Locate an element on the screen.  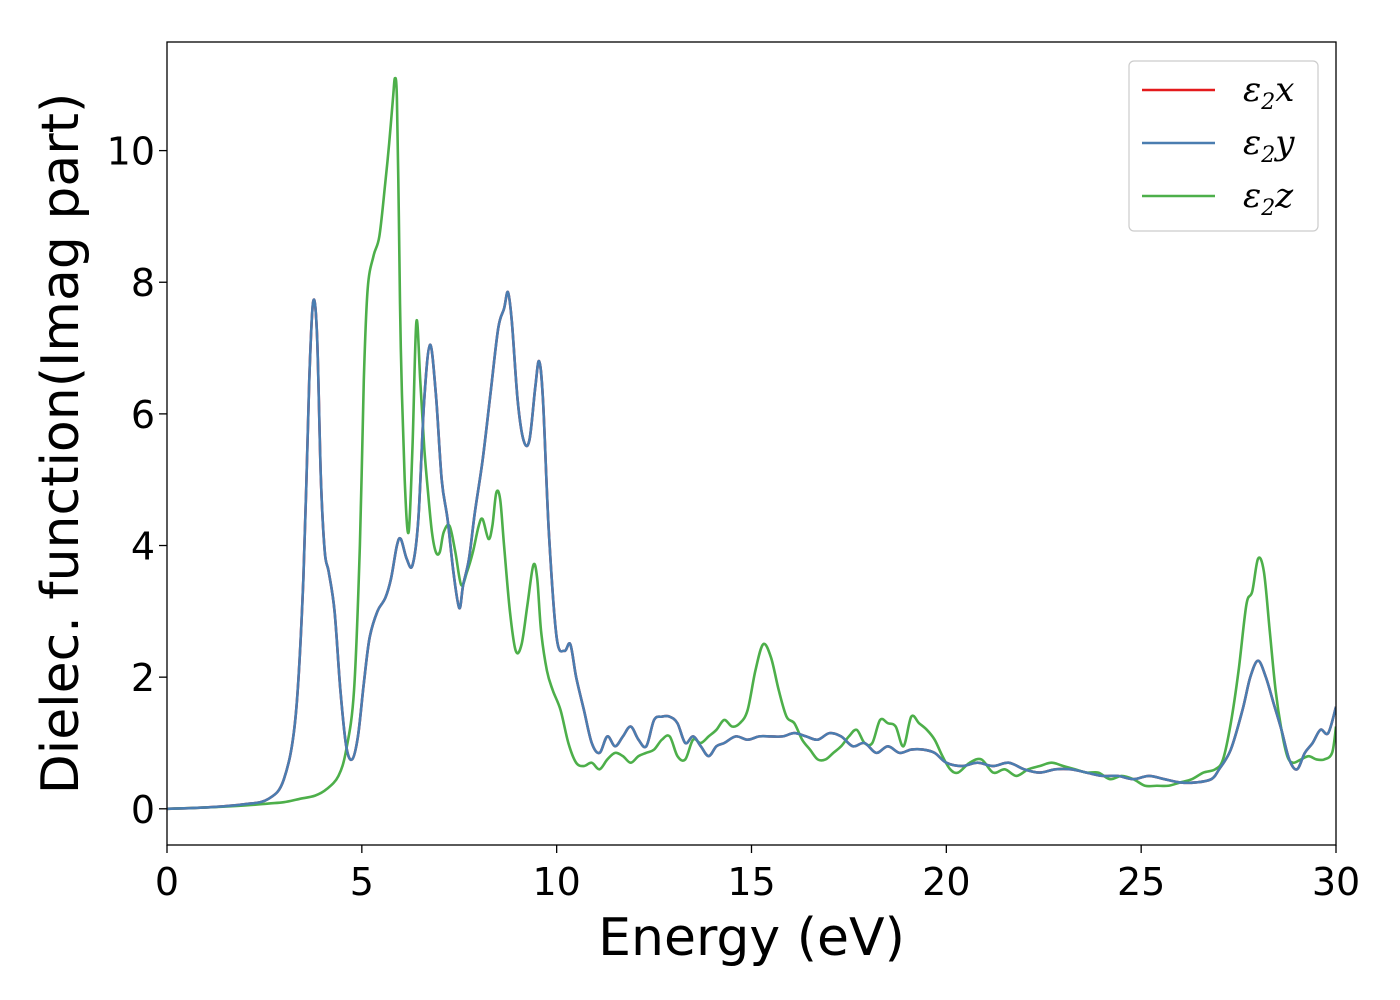
x-tick-label: 15 is located at coordinates (751, 882).